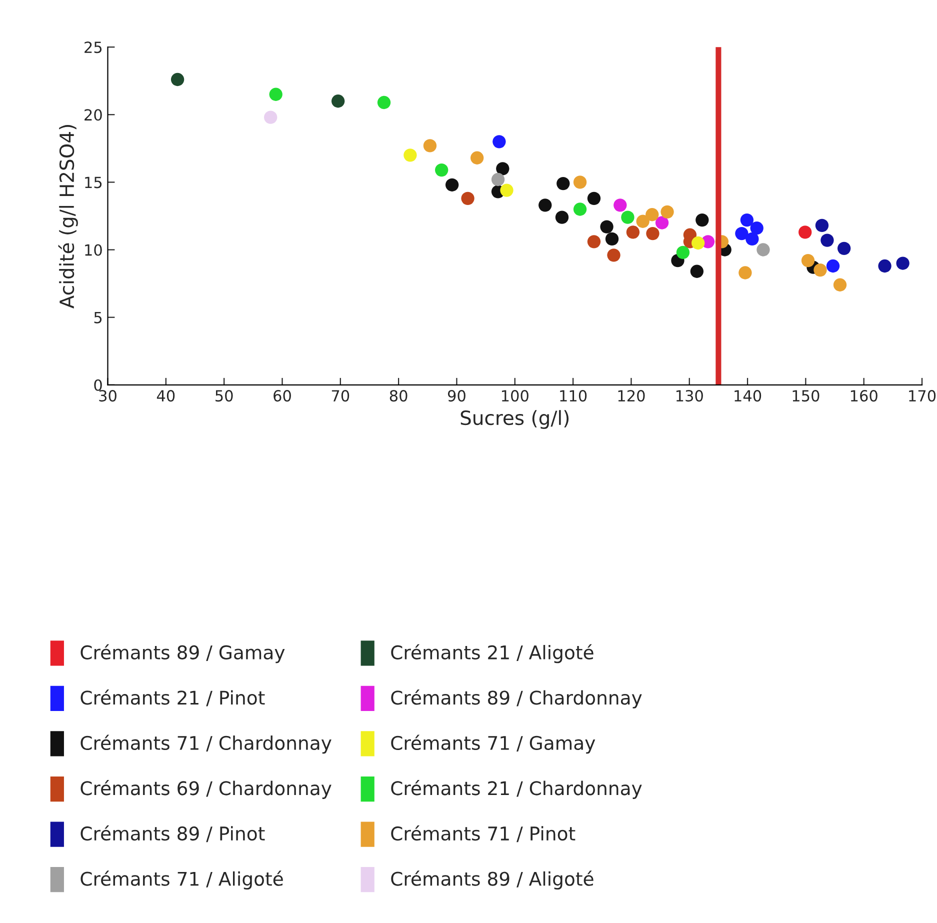 Image resolution: width=937 pixels, height=923 pixels. Describe the element at coordinates (689, 396) in the screenshot. I see `x-tick-label: 130` at that location.